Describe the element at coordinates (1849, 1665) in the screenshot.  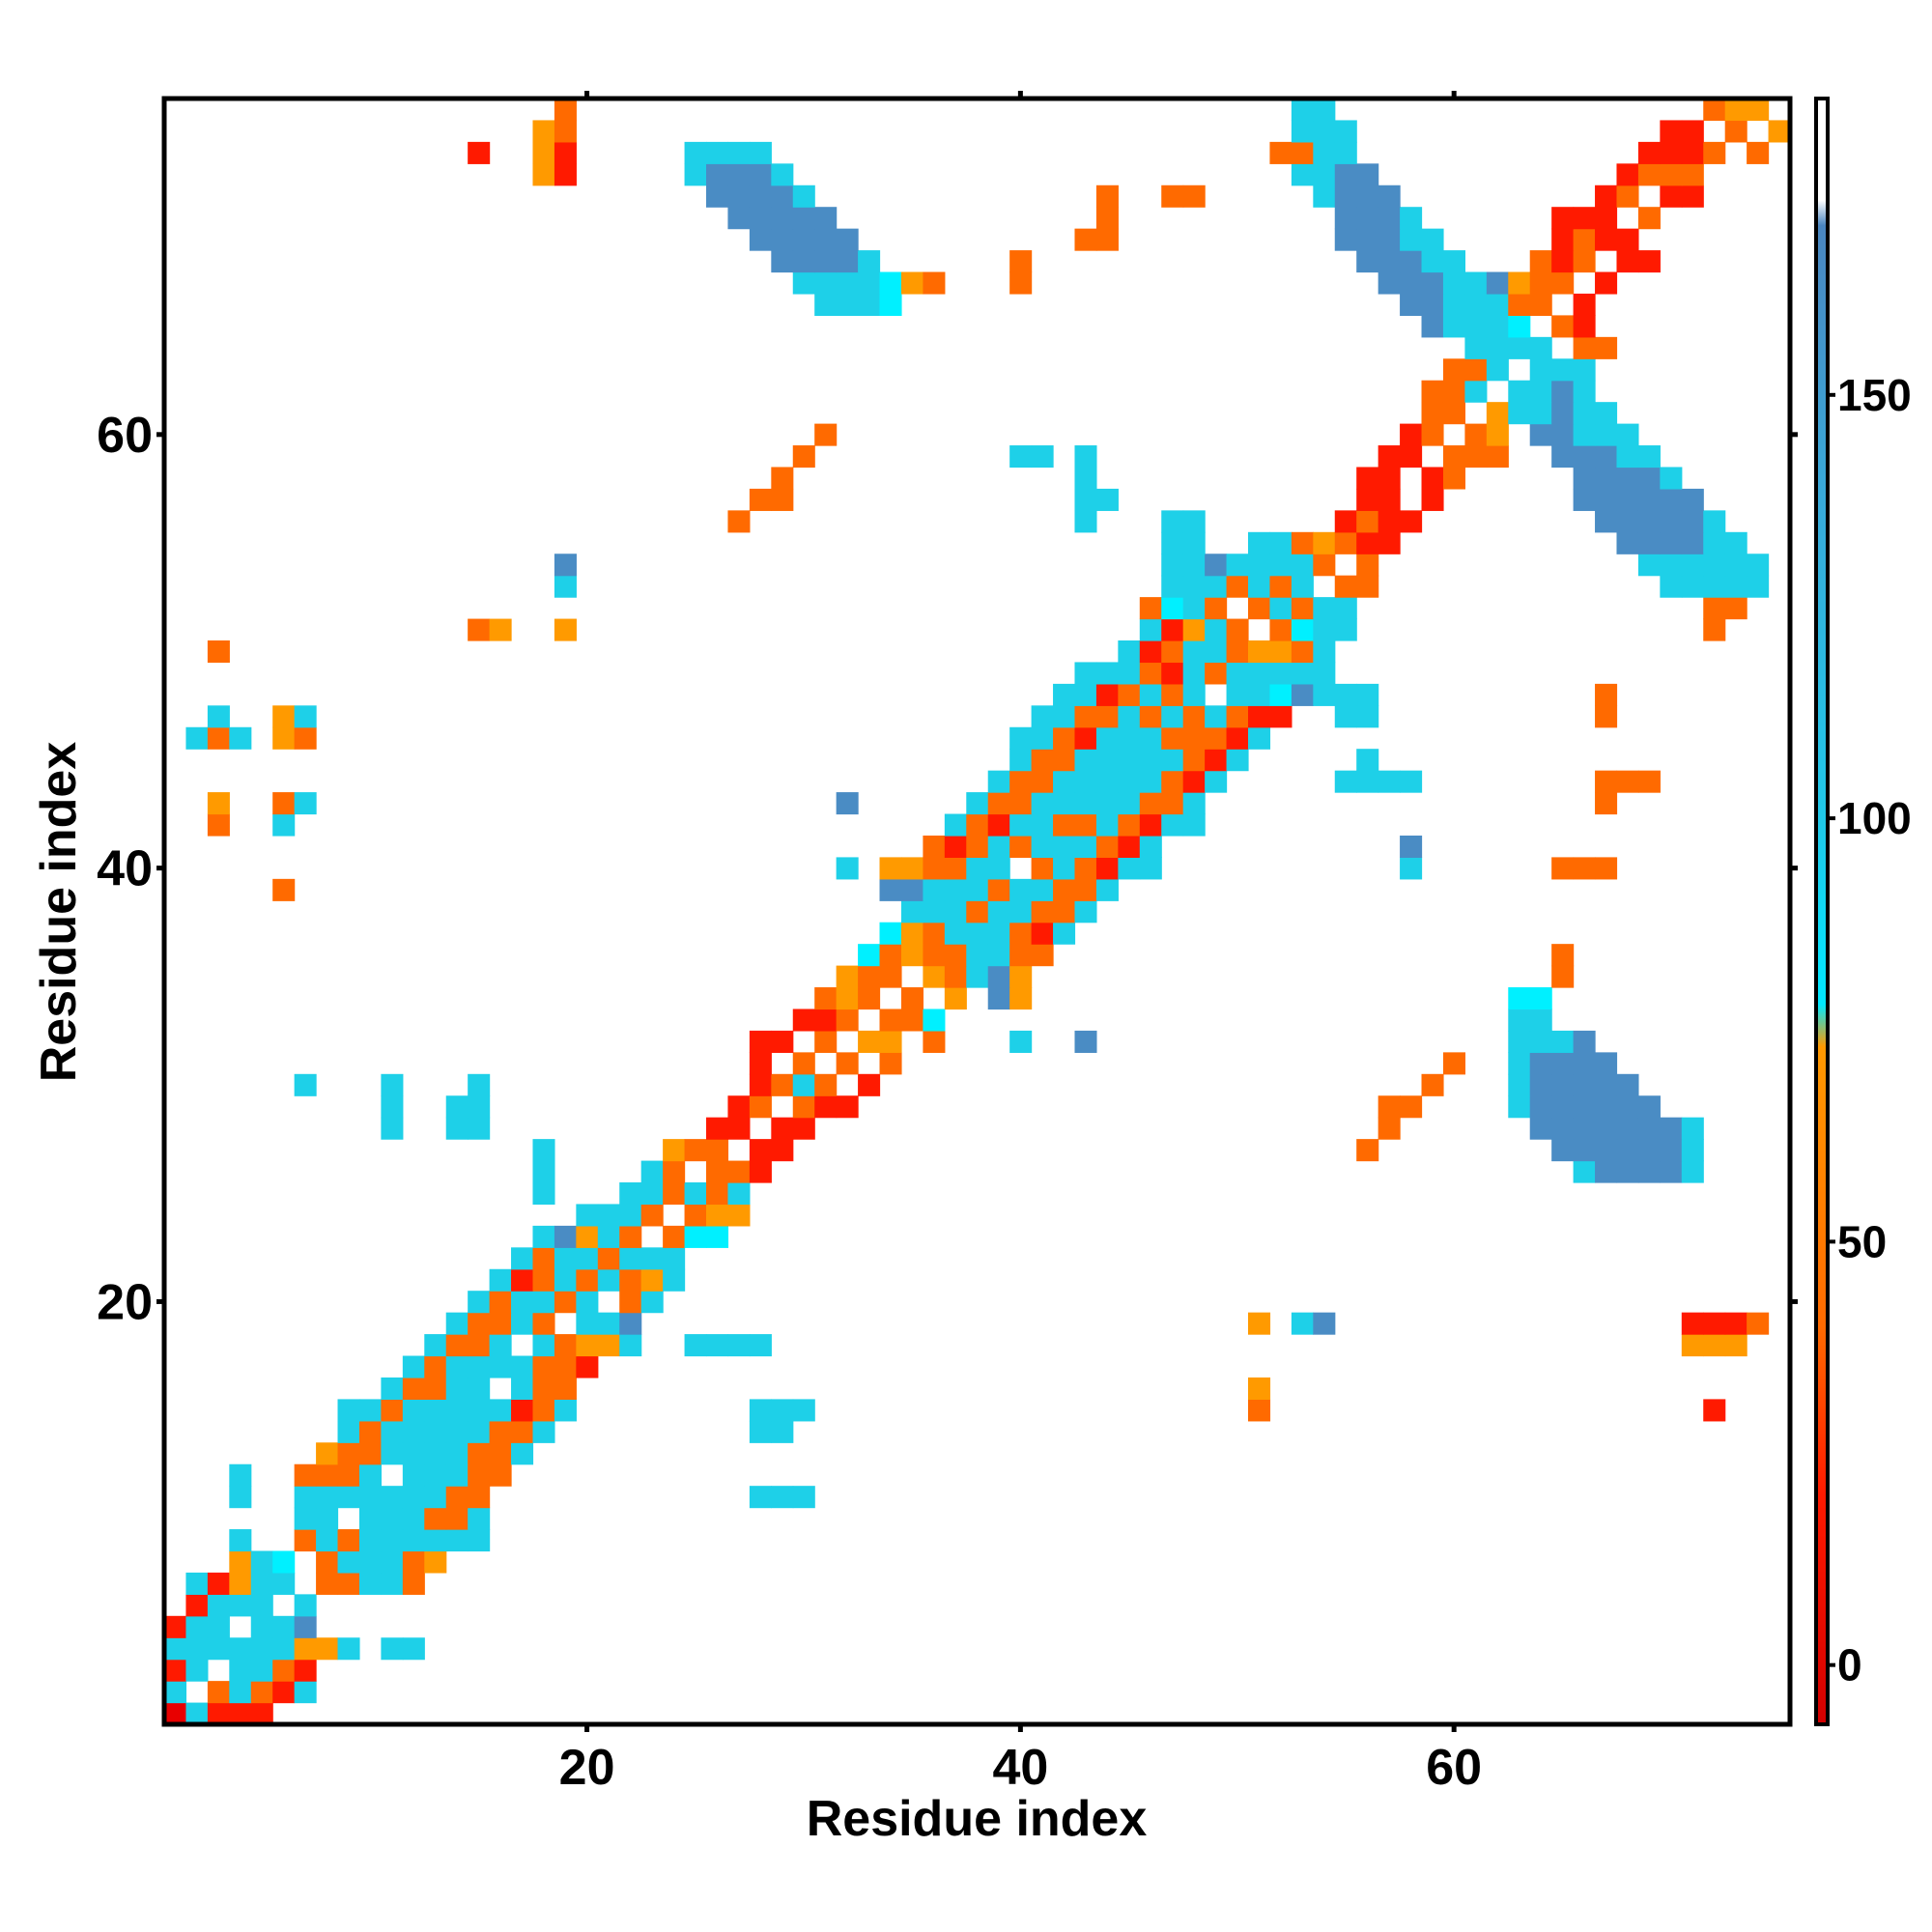
I see `colorbar-tick-label: 0` at that location.